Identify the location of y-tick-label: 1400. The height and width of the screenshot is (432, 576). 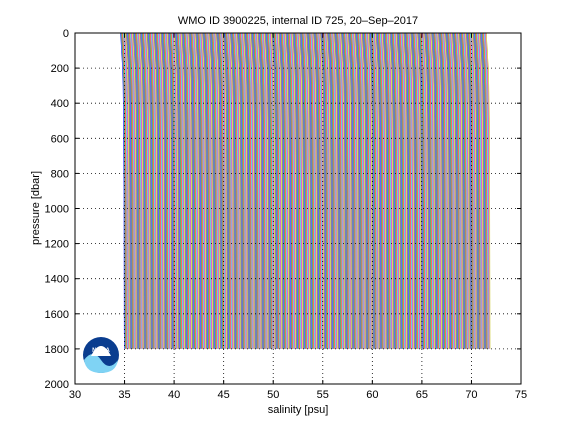
(57, 280).